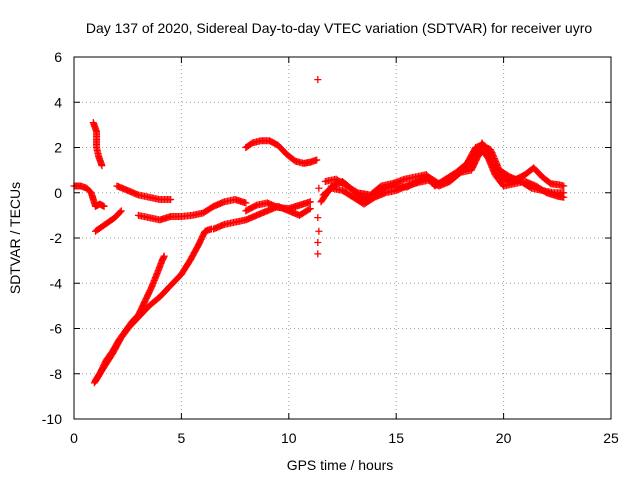  Describe the element at coordinates (611, 438) in the screenshot. I see `x-tick-label: 25` at that location.